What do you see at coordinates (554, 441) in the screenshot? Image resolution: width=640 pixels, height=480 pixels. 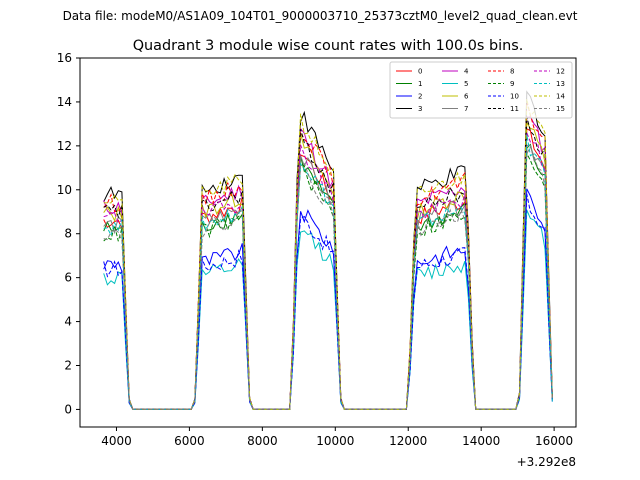 I see `x-tick-label: 16000` at bounding box center [554, 441].